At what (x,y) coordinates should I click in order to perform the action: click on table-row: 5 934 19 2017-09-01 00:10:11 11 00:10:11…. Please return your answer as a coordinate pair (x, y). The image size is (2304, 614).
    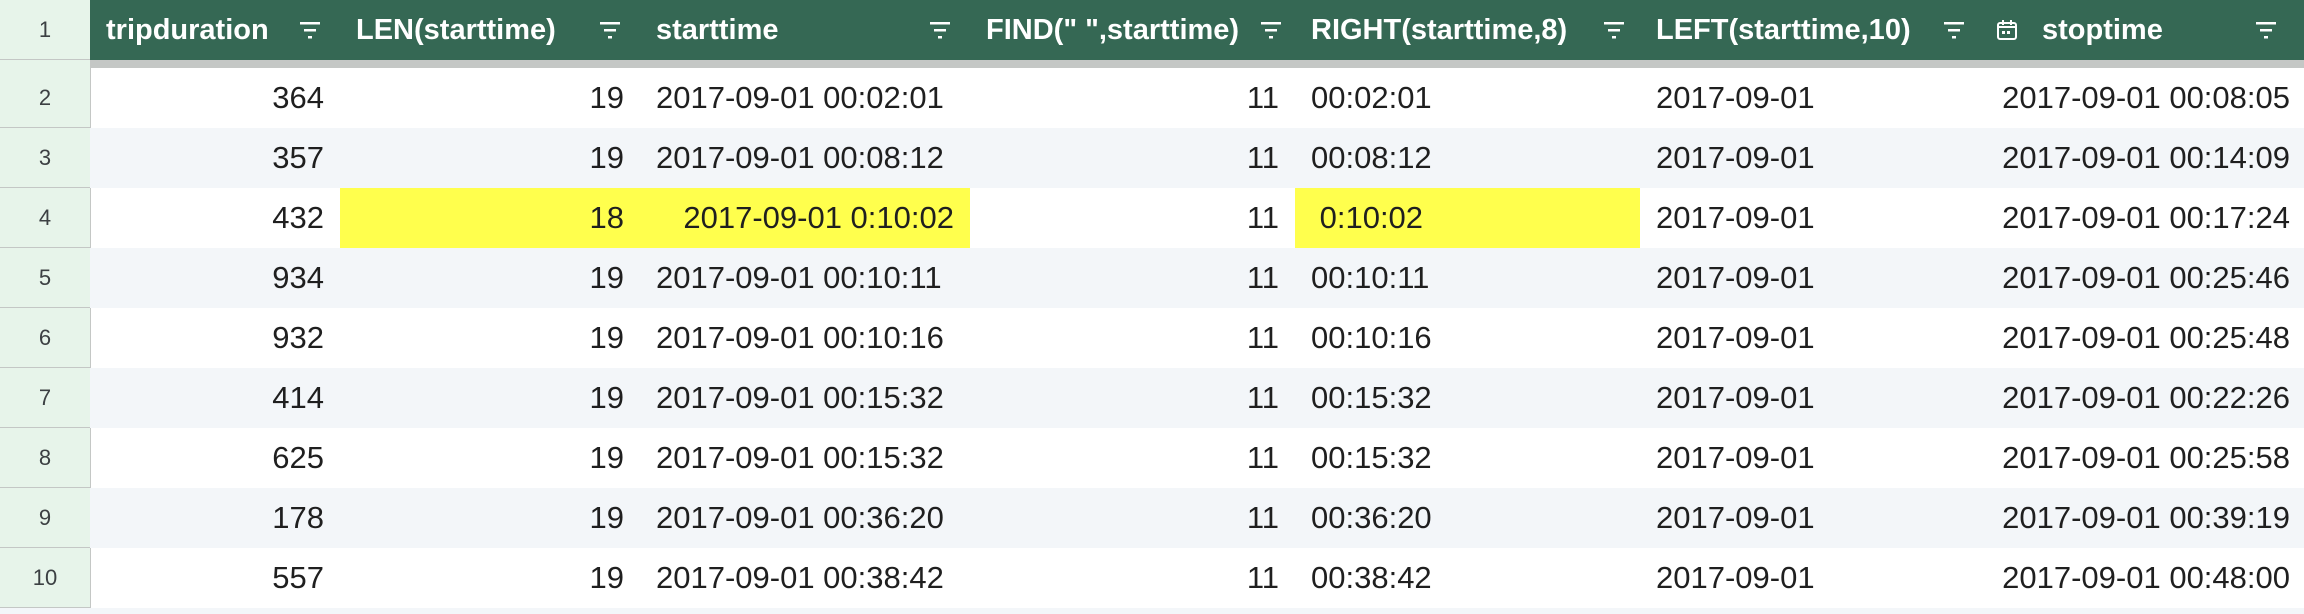
    Looking at the image, I should click on (1152, 278).